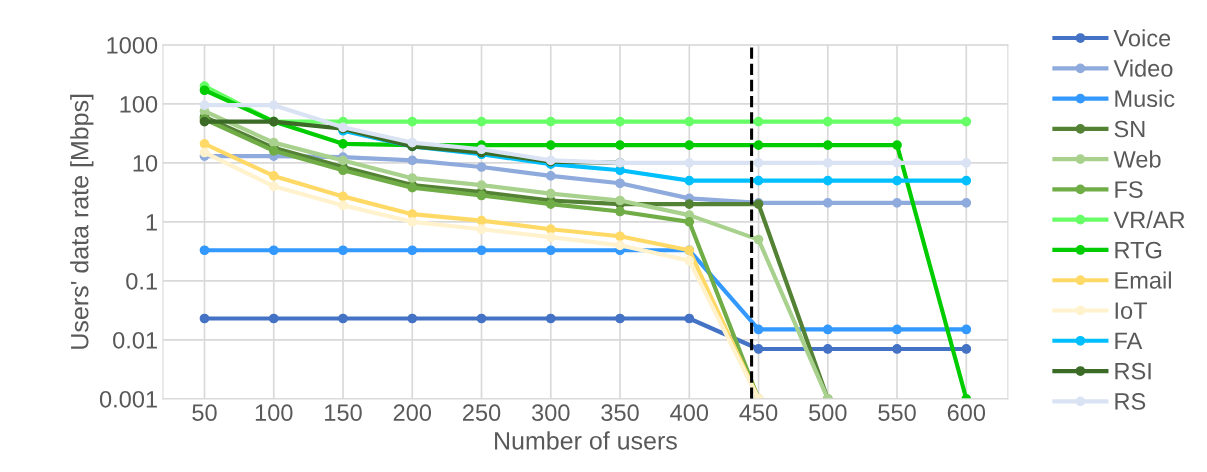 The height and width of the screenshot is (472, 1207). What do you see at coordinates (412, 413) in the screenshot?
I see `x-tick-label: 200` at bounding box center [412, 413].